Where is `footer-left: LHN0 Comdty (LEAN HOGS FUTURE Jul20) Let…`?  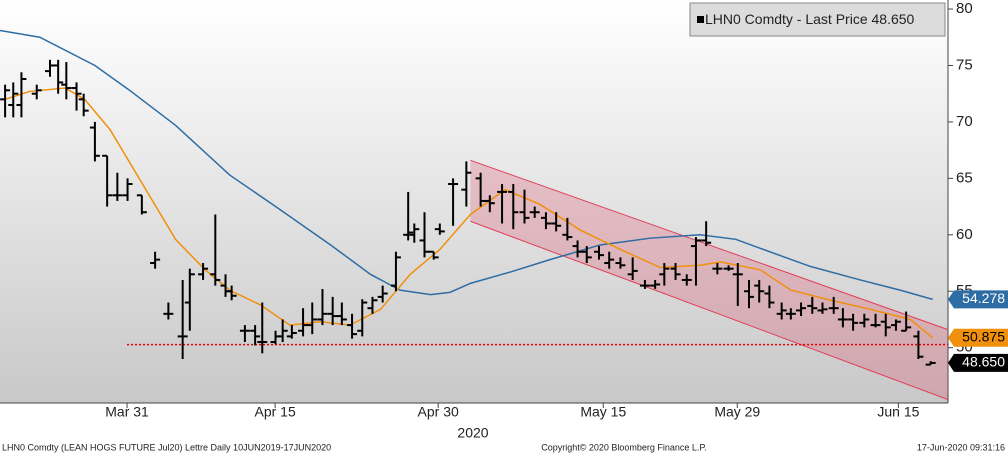
footer-left: LHN0 Comdty (LEAN HOGS FUTURE Jul20) Let… is located at coordinates (166, 447).